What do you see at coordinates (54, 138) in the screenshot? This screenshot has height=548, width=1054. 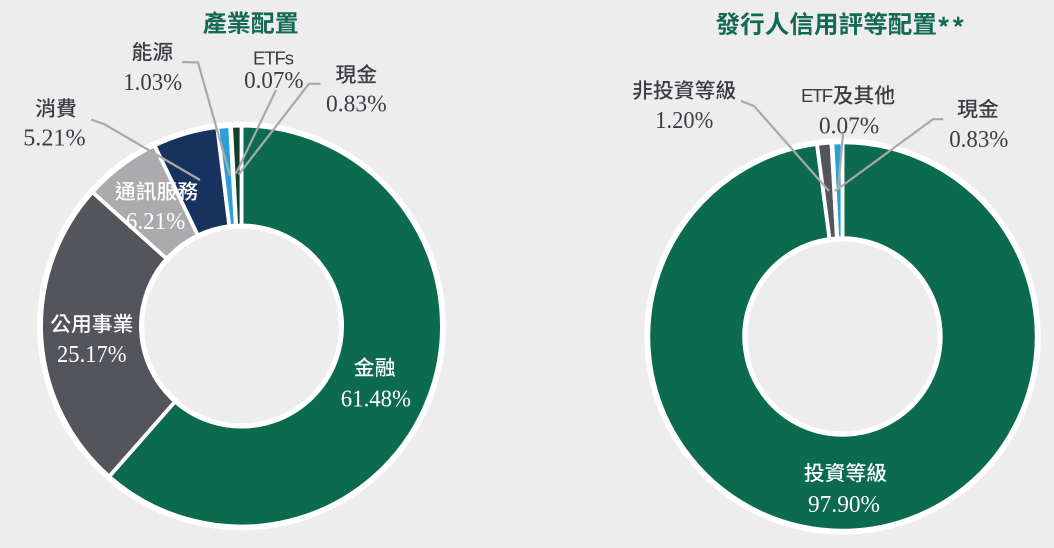 I see `svg-text: 5.21%` at bounding box center [54, 138].